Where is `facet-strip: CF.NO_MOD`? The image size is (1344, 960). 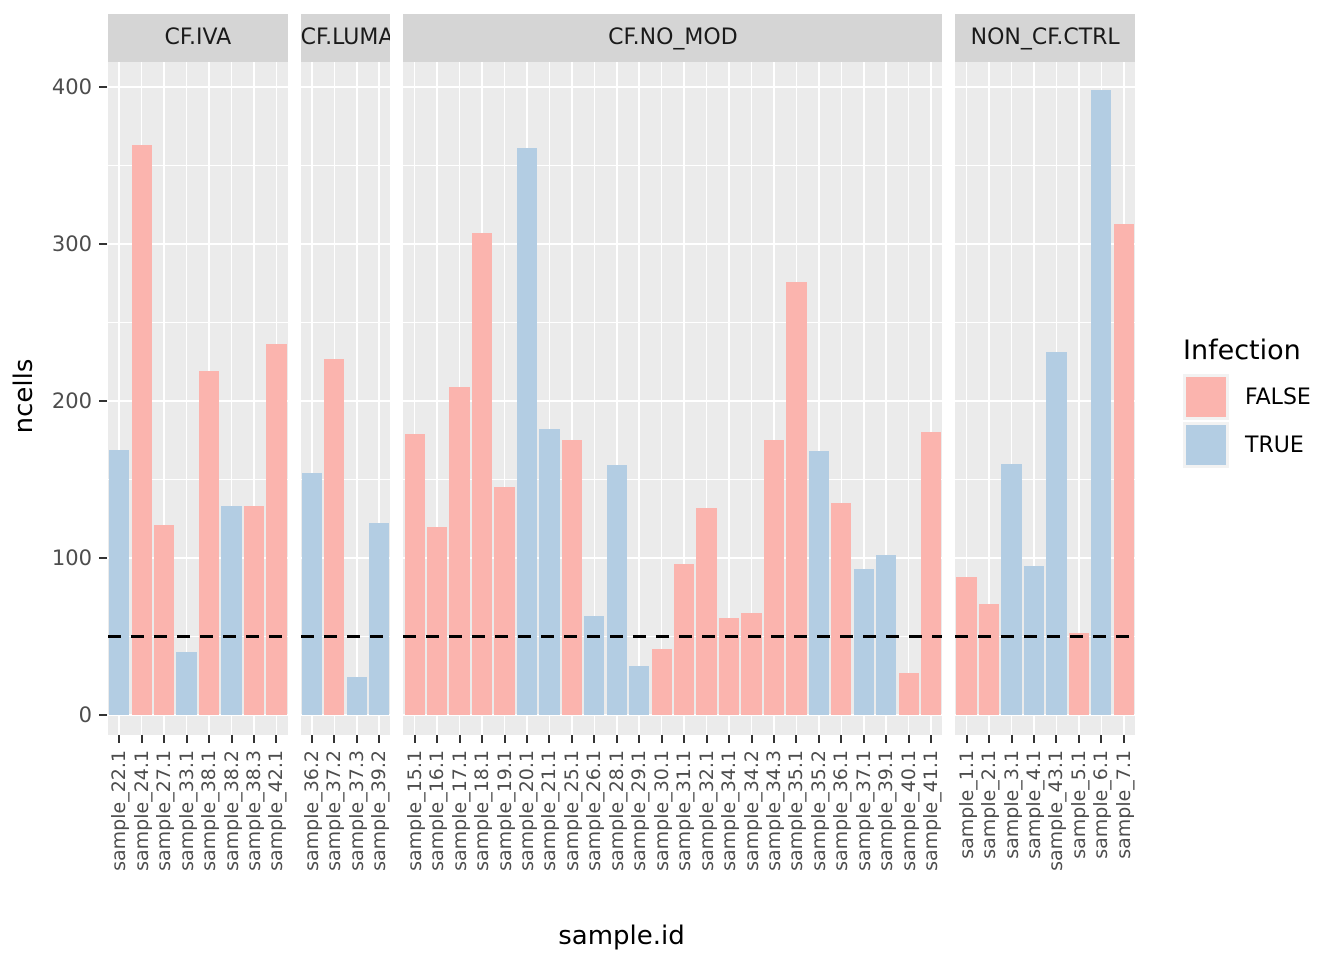
facet-strip: CF.NO_MOD is located at coordinates (673, 38).